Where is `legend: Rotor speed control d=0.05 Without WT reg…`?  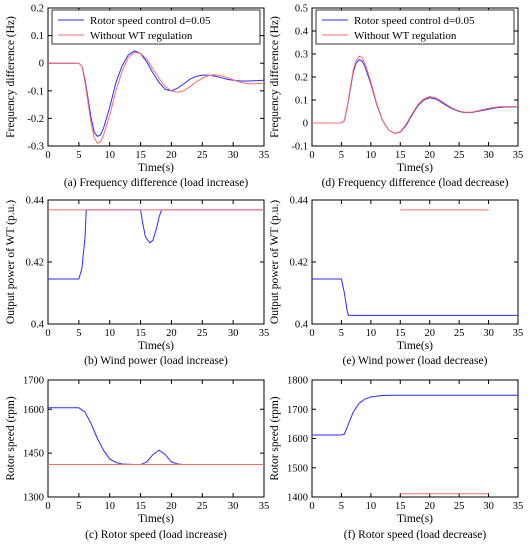 legend: Rotor speed control d=0.05 Without WT reg… is located at coordinates (156, 27).